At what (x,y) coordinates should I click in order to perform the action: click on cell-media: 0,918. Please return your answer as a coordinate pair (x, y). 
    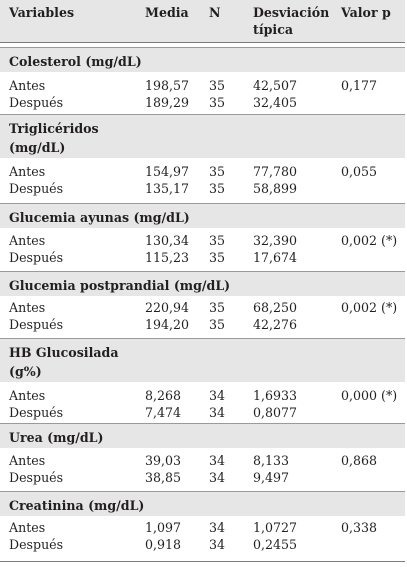
    Looking at the image, I should click on (163, 544).